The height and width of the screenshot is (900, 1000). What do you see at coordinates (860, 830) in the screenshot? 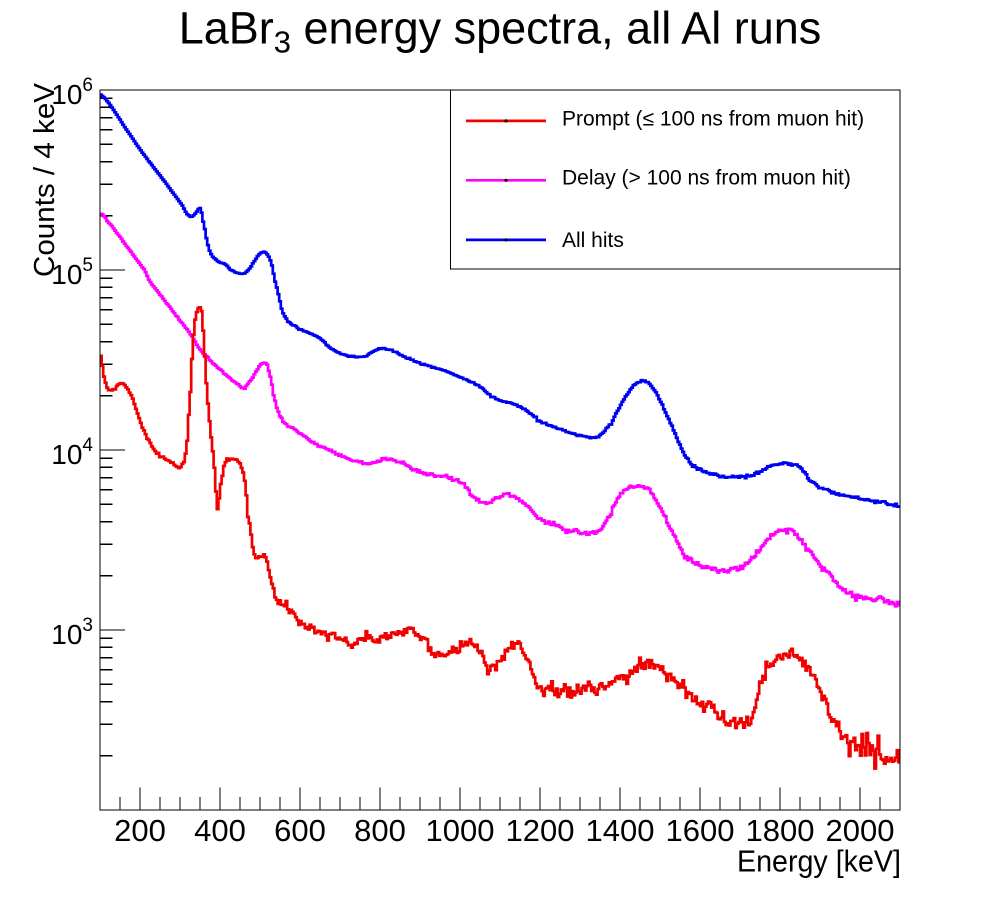
I see `svg-text: 2000` at bounding box center [860, 830].